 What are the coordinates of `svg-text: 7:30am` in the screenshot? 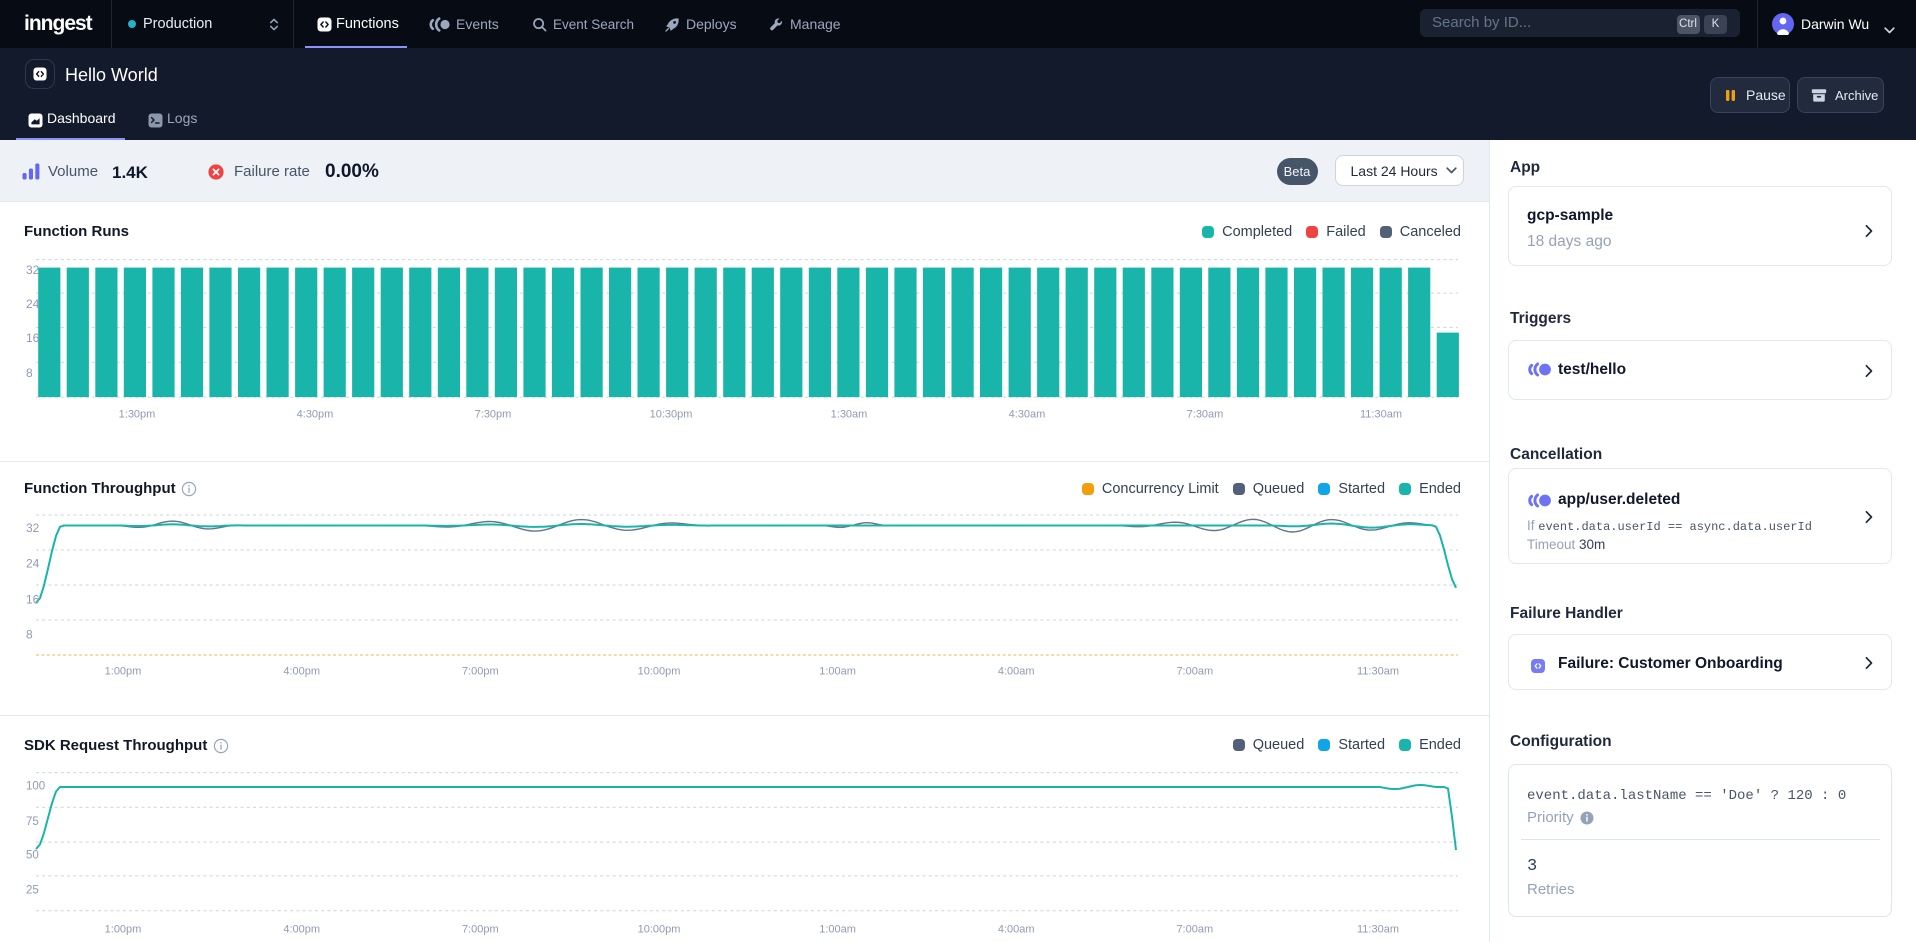 It's located at (1205, 415).